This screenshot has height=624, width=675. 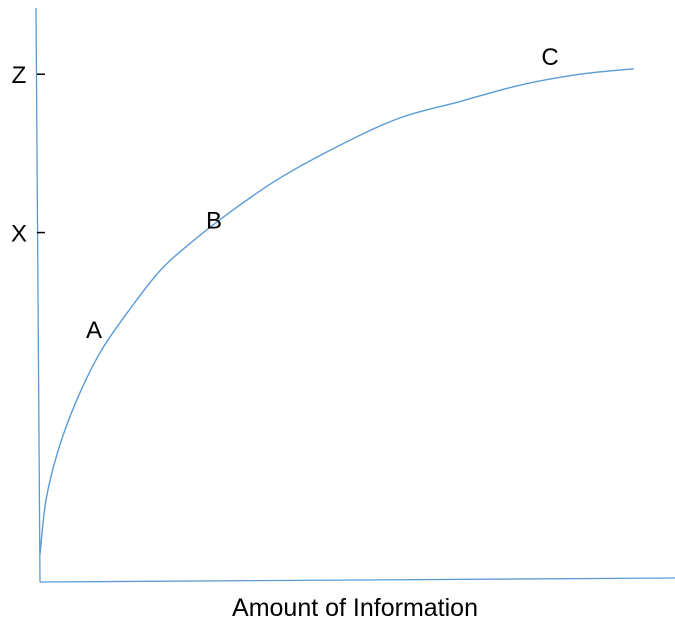 I want to click on point-label-c: C, so click(x=549, y=57).